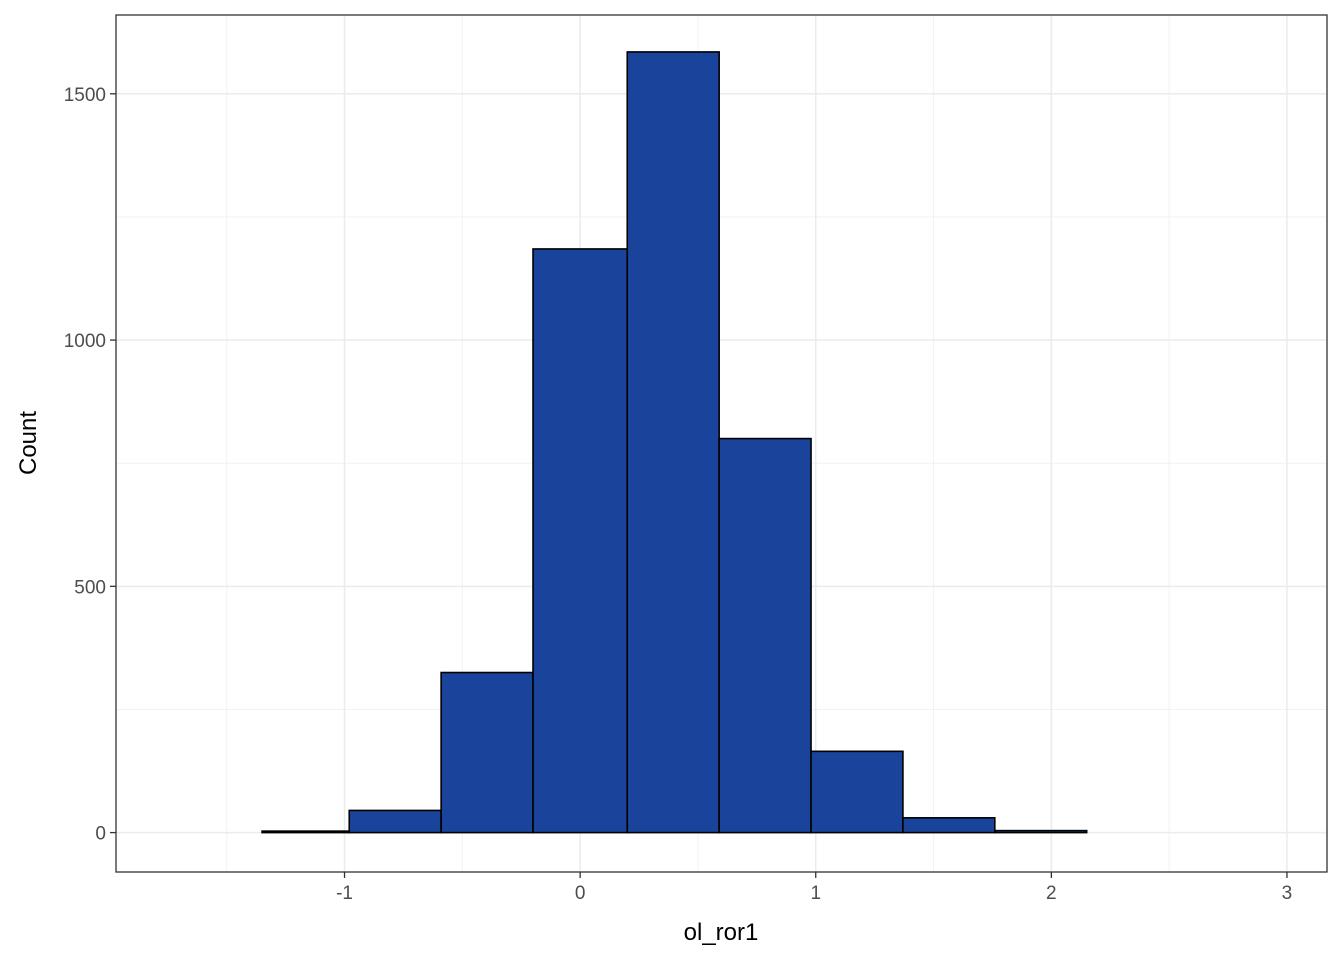 This screenshot has width=1344, height=960. What do you see at coordinates (90, 587) in the screenshot?
I see `y-tick-label: 500` at bounding box center [90, 587].